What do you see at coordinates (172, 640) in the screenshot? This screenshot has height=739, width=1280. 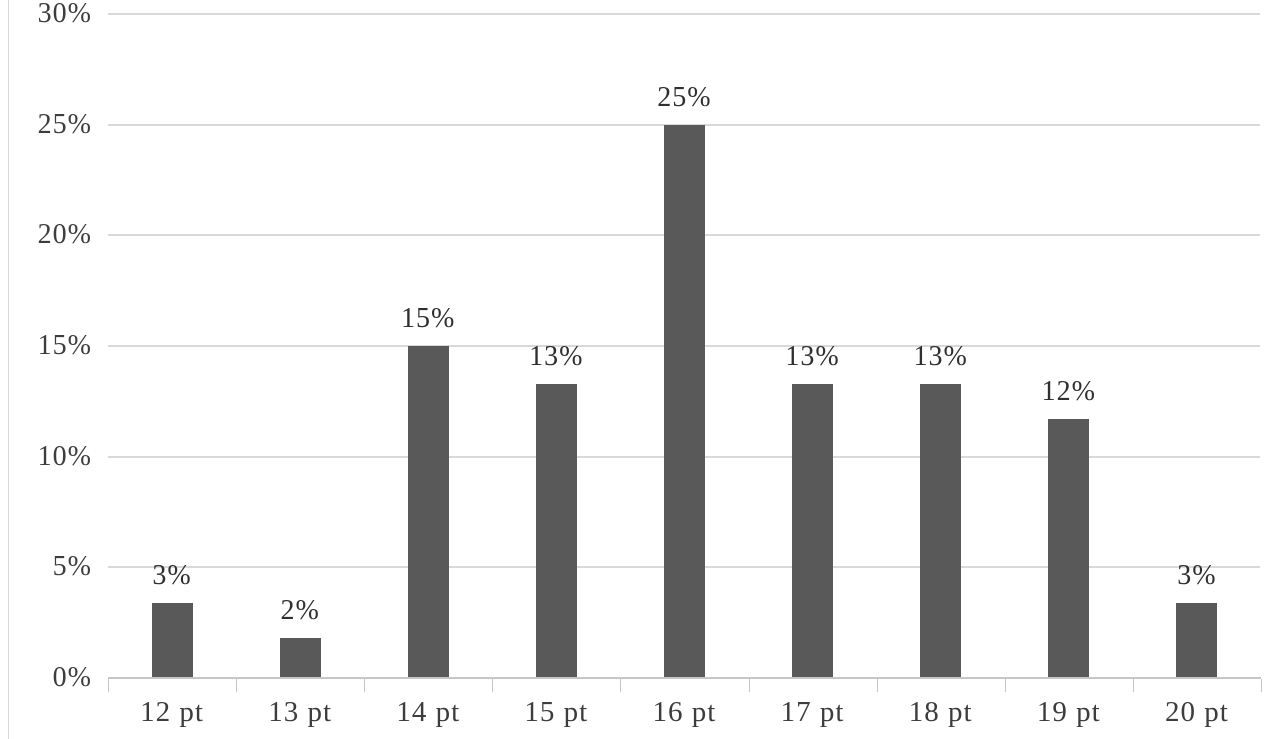 I see `bar-12-pt` at bounding box center [172, 640].